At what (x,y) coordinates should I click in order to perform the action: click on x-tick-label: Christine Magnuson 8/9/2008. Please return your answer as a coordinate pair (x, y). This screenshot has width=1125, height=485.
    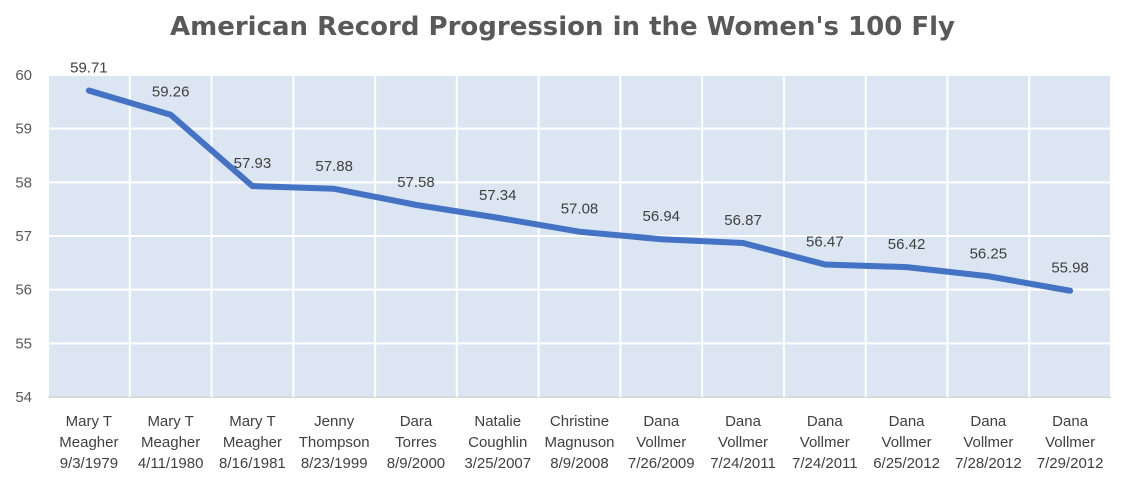
    Looking at the image, I should click on (579, 442).